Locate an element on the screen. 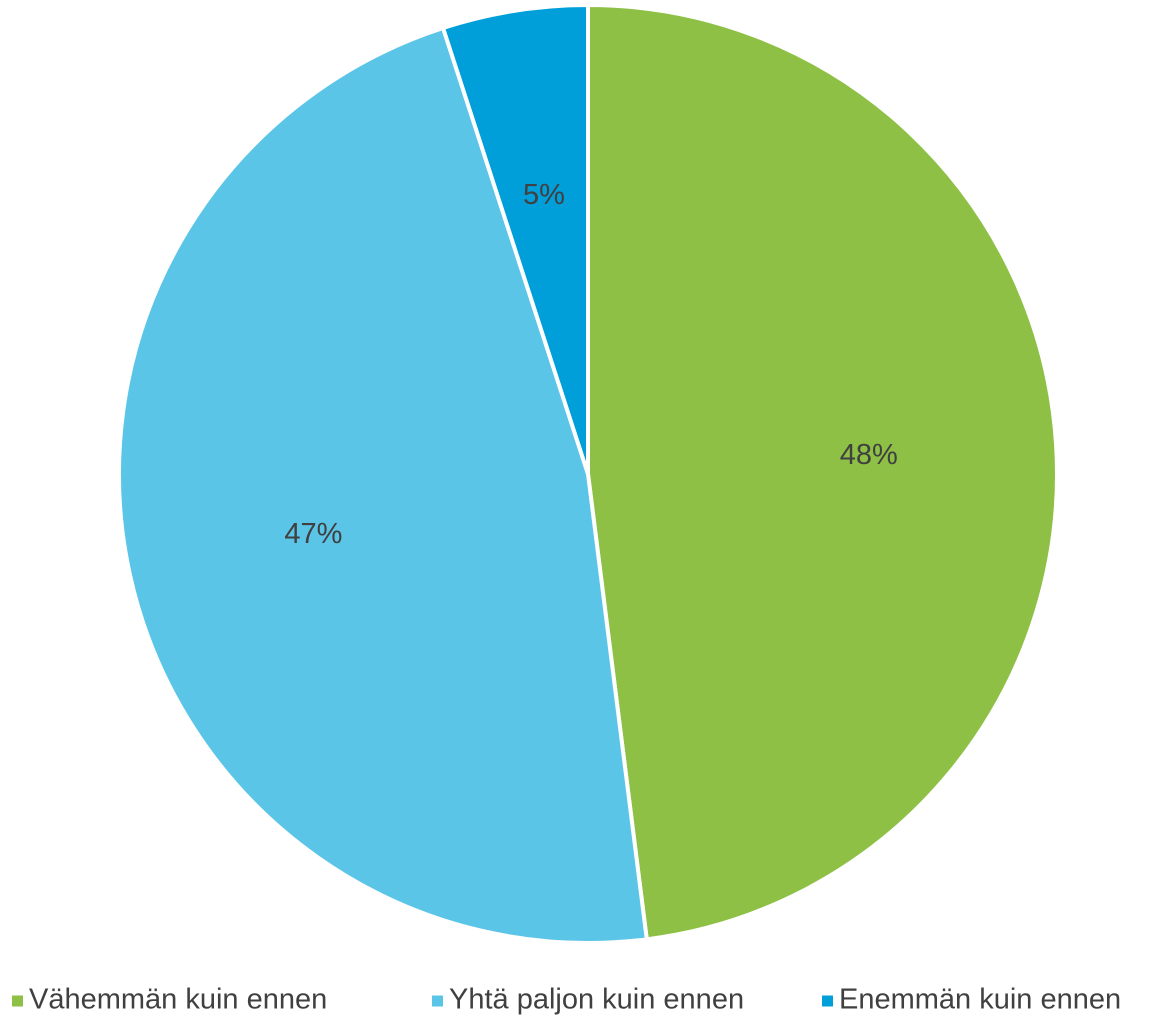 The width and height of the screenshot is (1176, 1020). legend-label-1: Vähemmän kuin ennen is located at coordinates (178, 1000).